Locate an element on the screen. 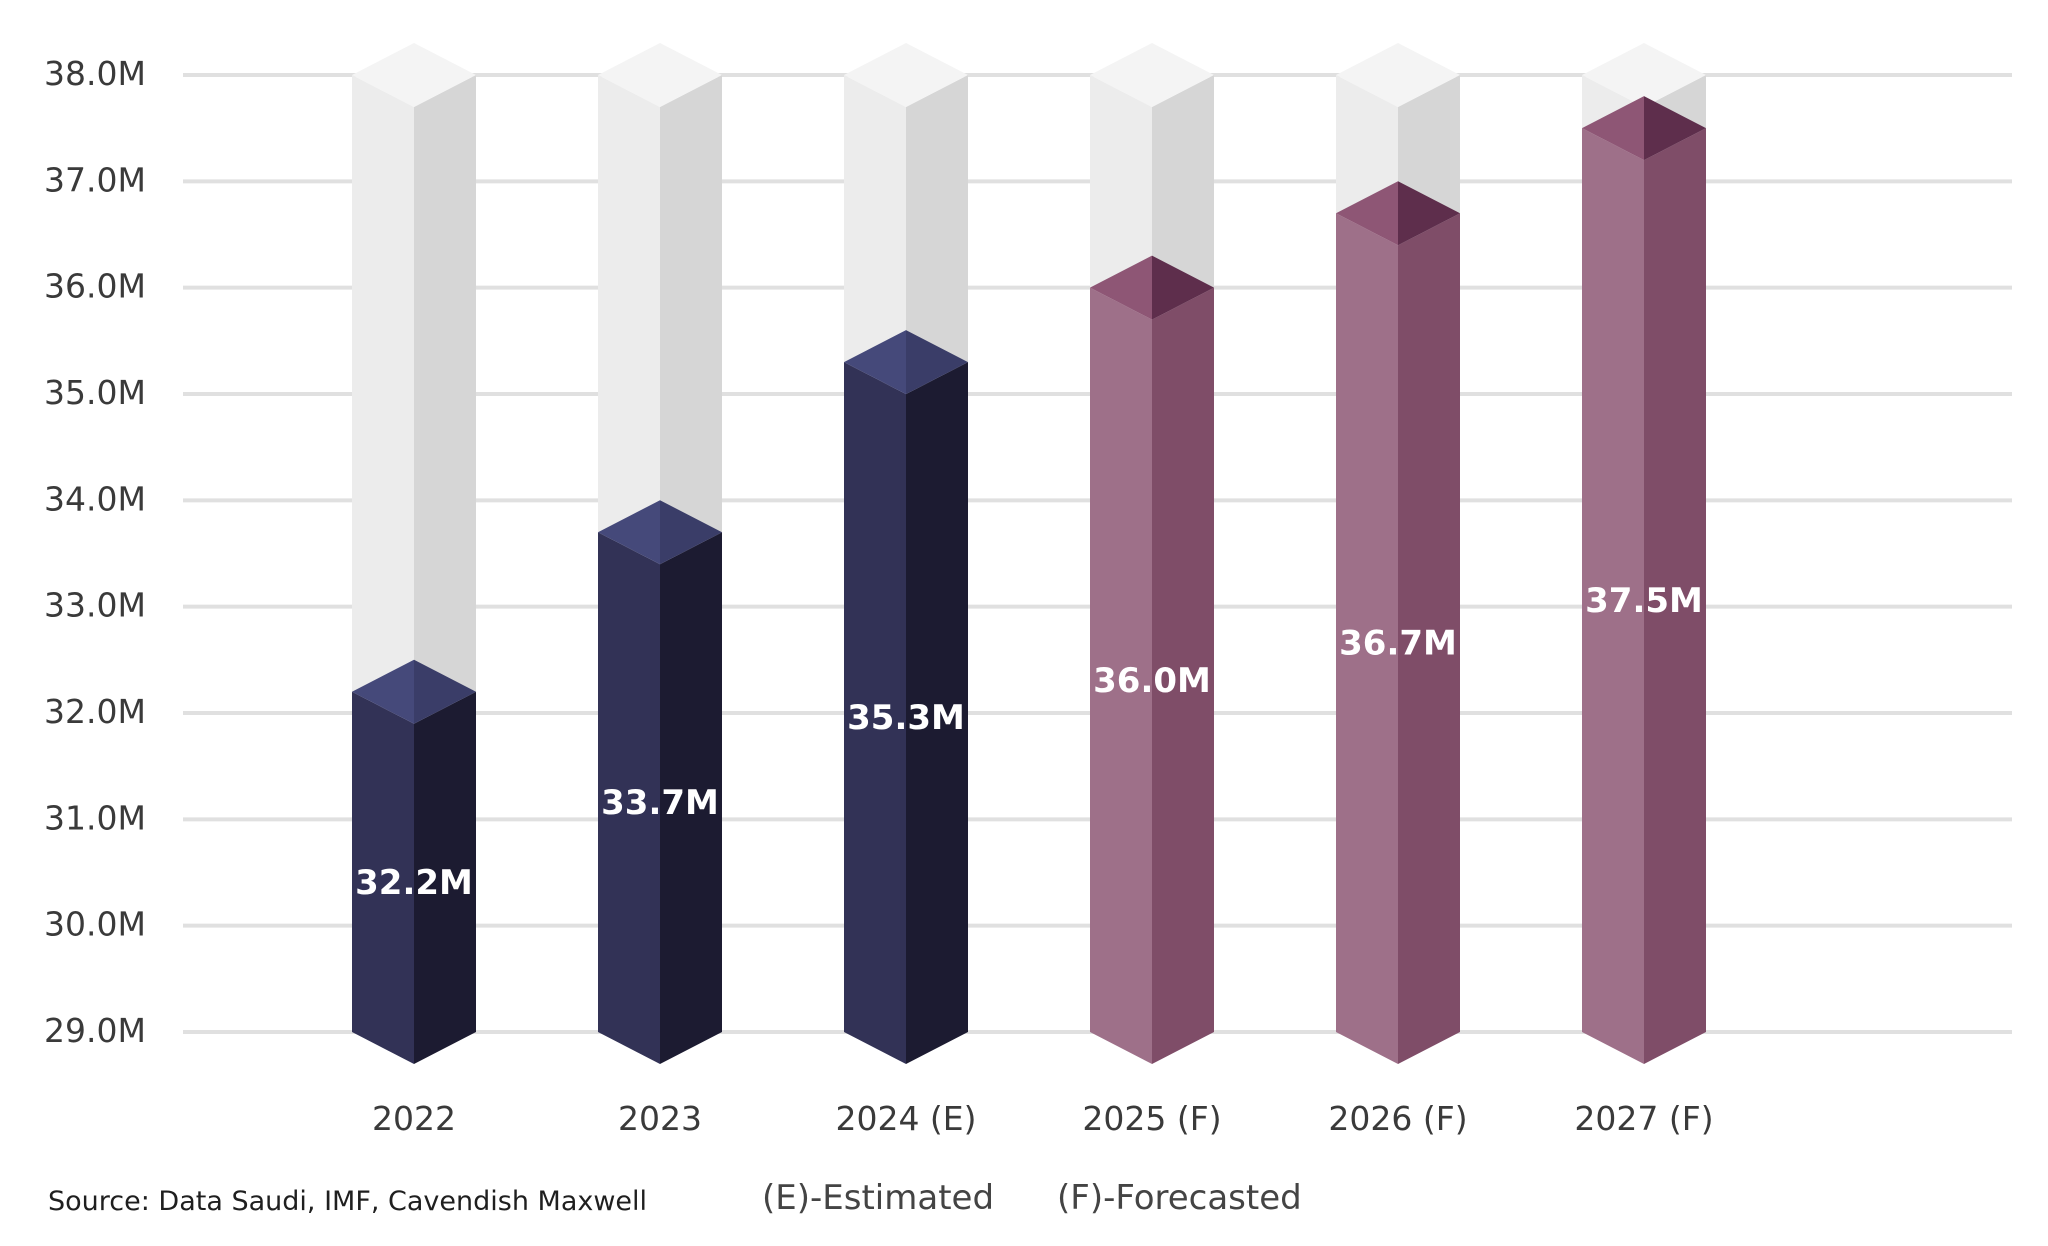 This screenshot has height=1246, width=2048. x-tick-label: 2026 (F) is located at coordinates (1397, 1118).